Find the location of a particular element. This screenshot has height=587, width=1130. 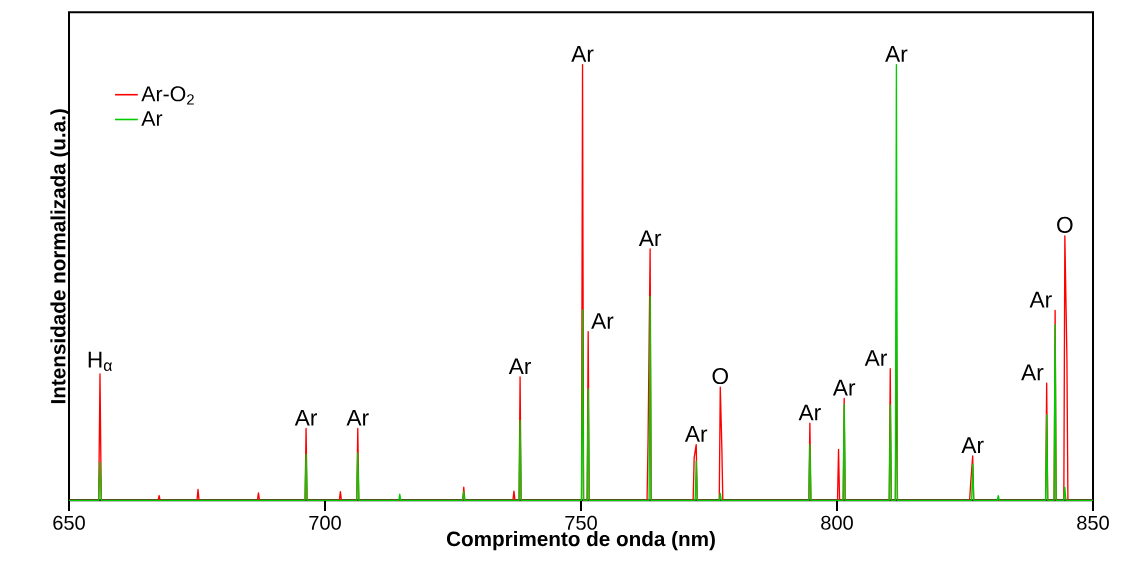

legend-label: Ar is located at coordinates (152, 118).